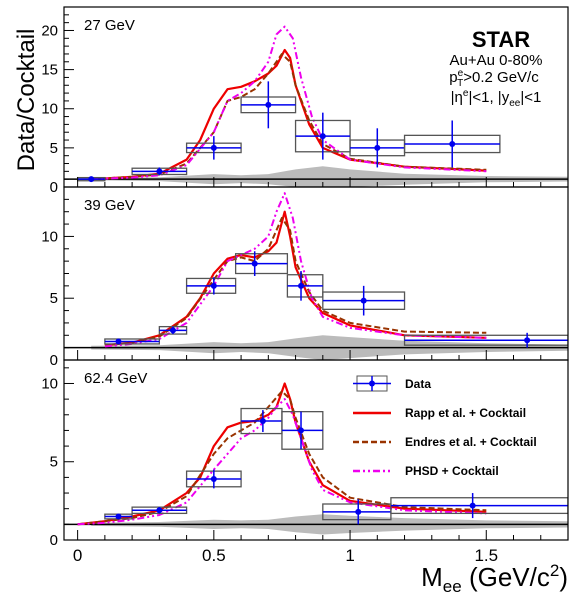  I want to click on legend-label-endres: Endres et al. + Cocktail, so click(471, 442).